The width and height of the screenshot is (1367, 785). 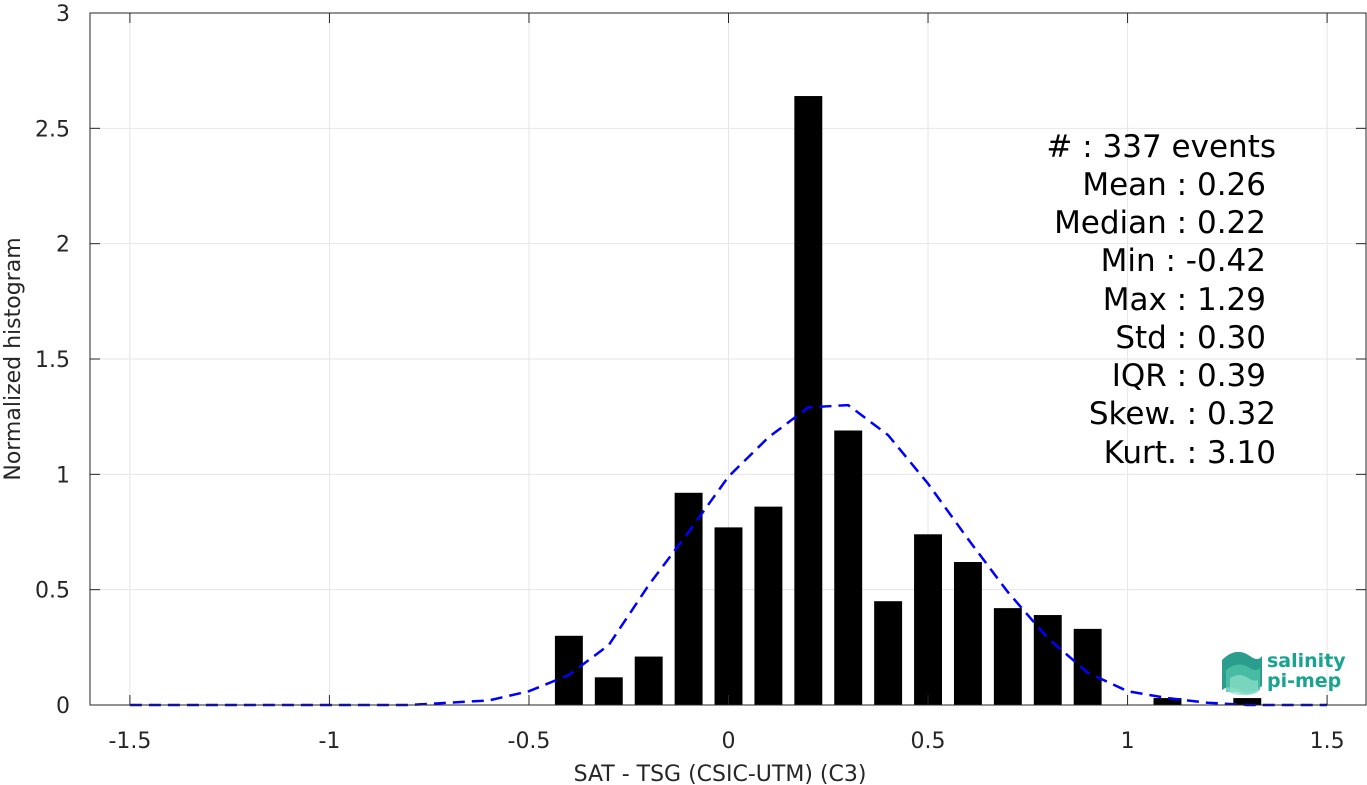 I want to click on y-tick-label: 1.5, so click(x=52, y=360).